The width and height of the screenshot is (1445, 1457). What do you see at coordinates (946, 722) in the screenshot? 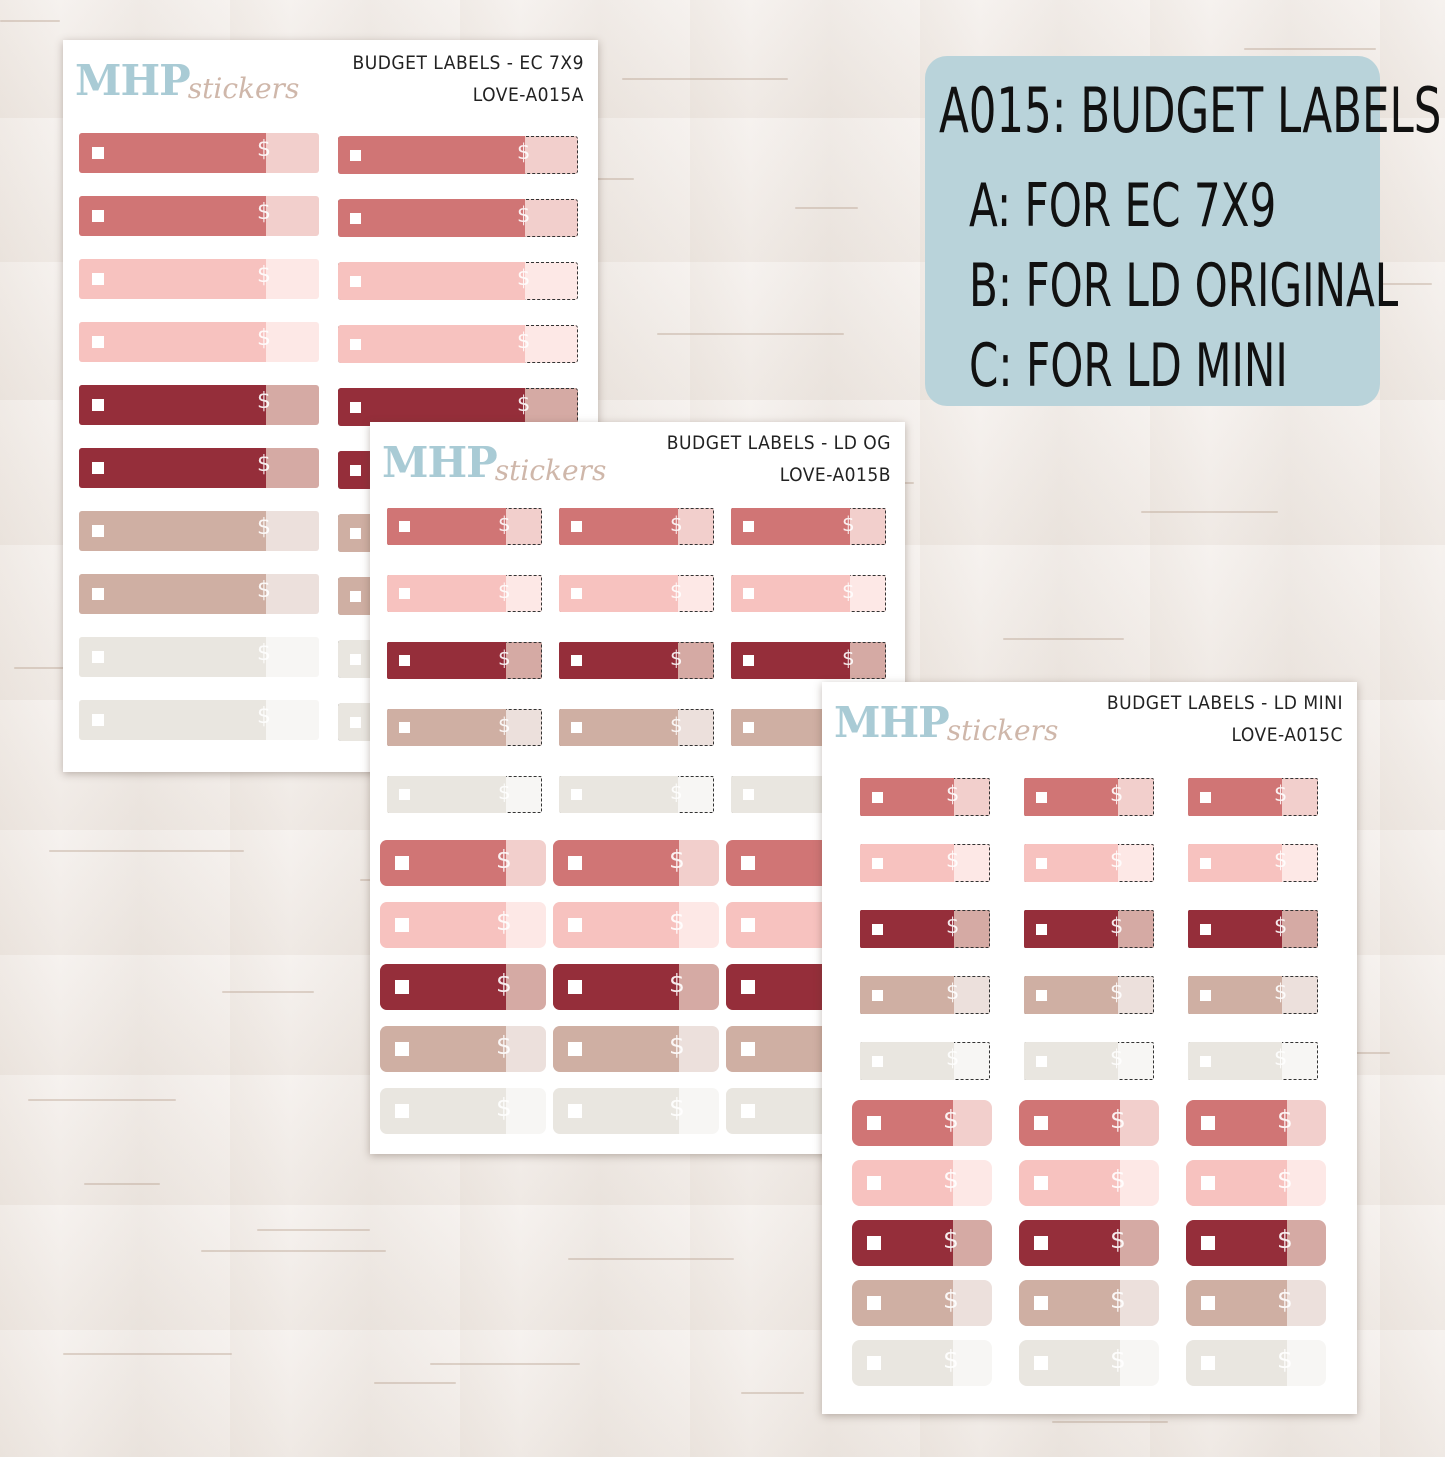
I see `brand-logo: MHP stickers` at bounding box center [946, 722].